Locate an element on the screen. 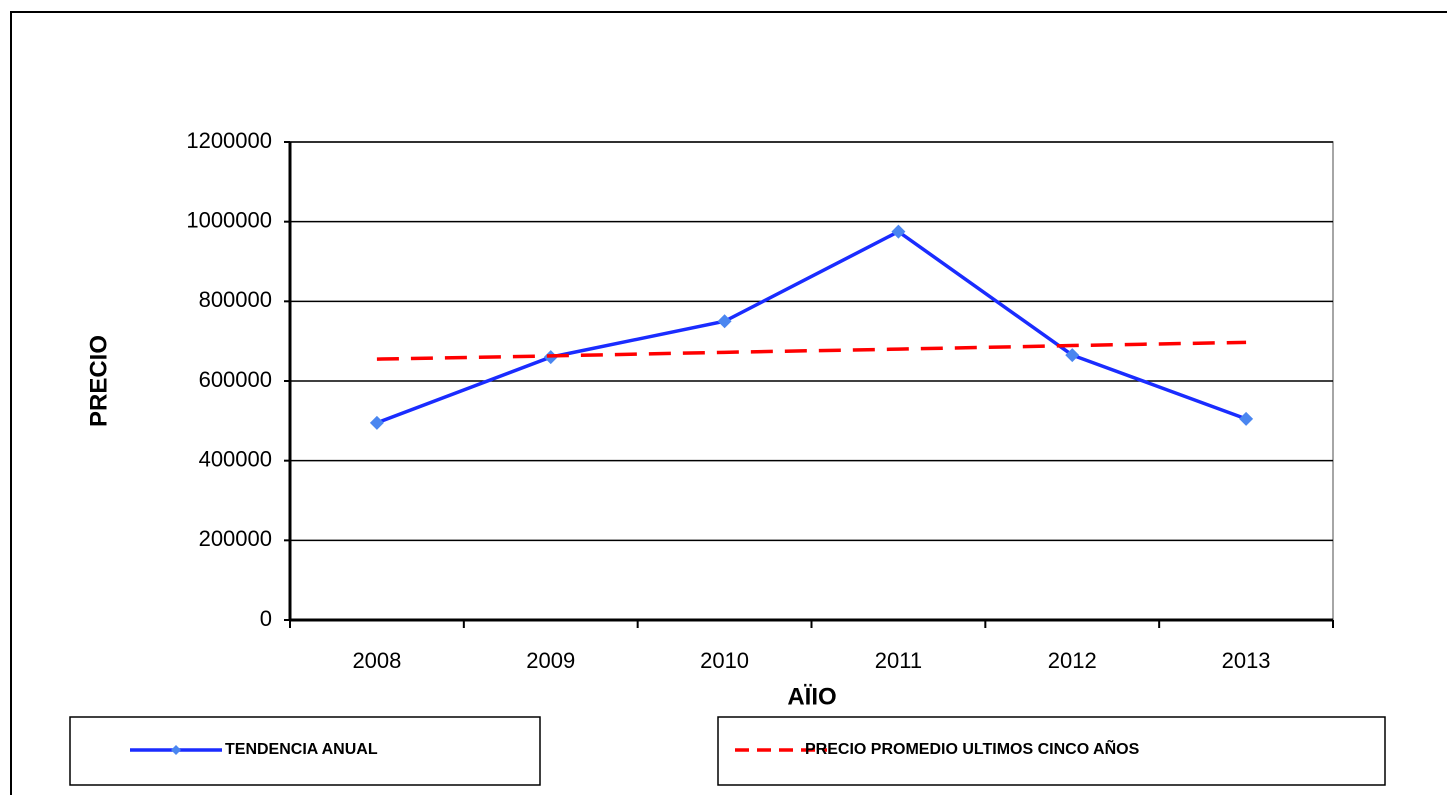 The width and height of the screenshot is (1447, 795). x-tick-label: 2010 is located at coordinates (724, 660).